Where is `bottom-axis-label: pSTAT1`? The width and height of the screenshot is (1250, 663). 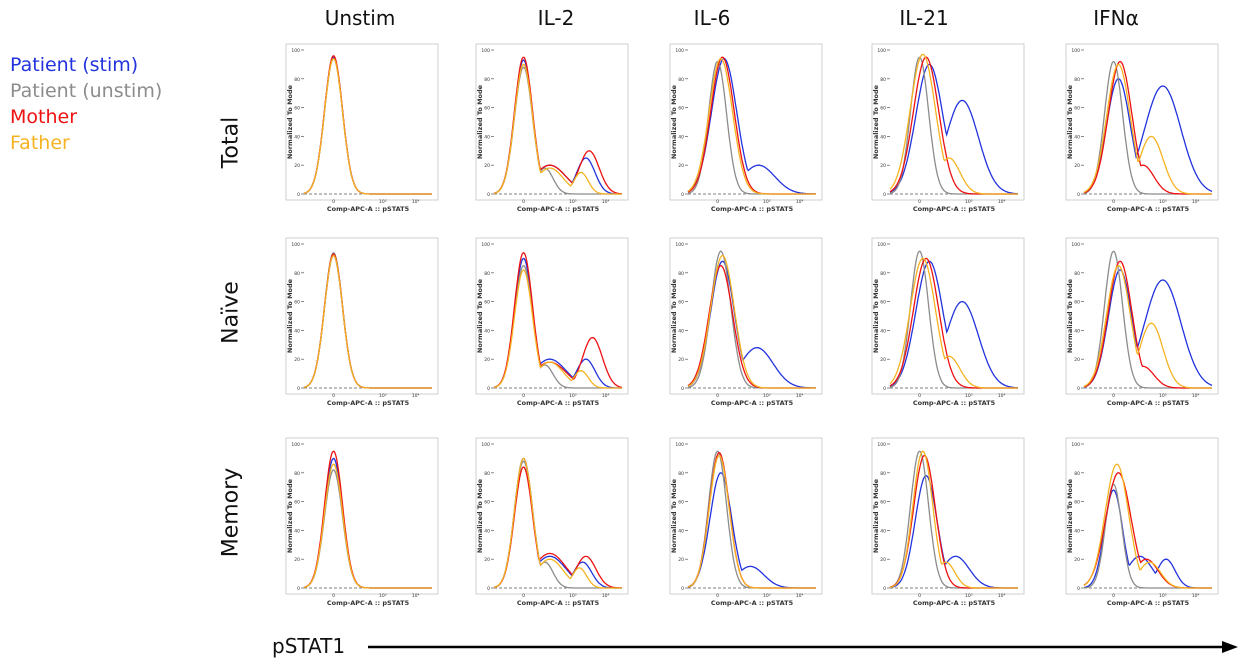 bottom-axis-label: pSTAT1 is located at coordinates (309, 646).